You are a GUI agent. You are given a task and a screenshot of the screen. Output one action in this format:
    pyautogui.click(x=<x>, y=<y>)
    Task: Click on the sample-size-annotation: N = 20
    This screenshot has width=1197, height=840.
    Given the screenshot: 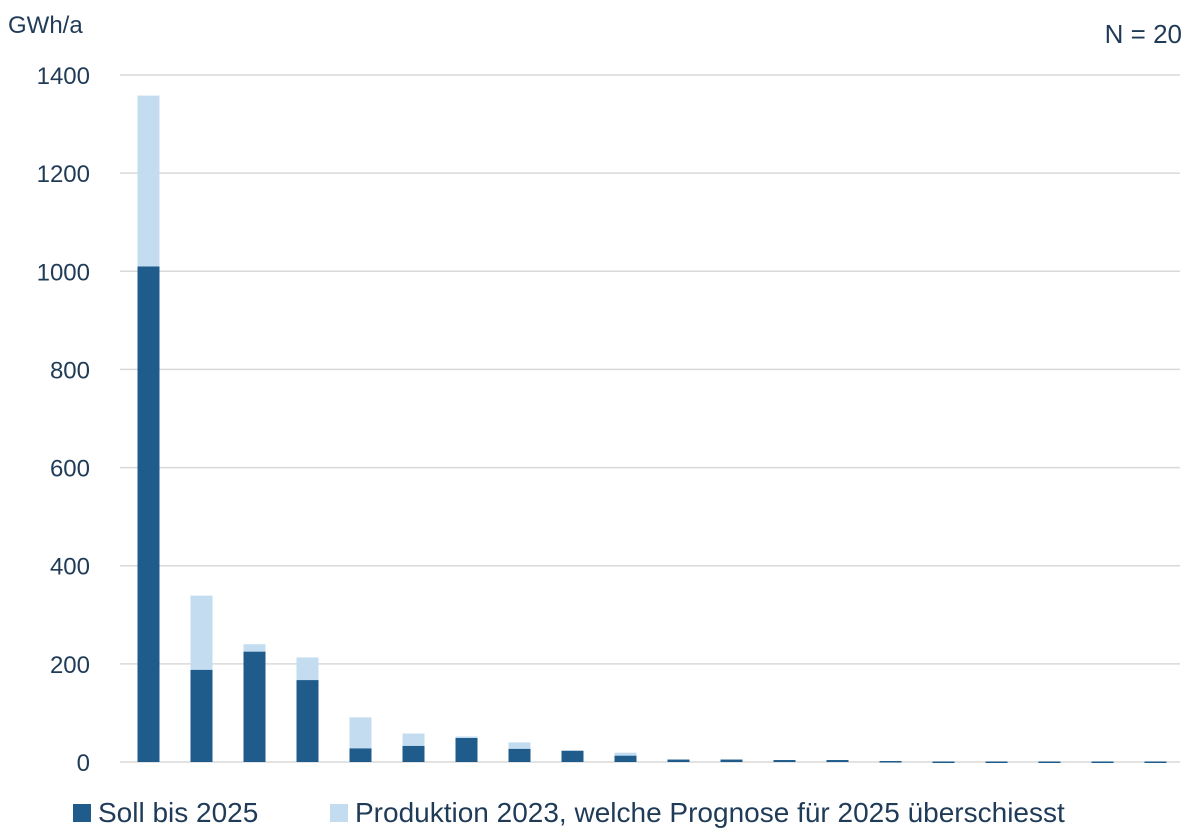 What is the action you would take?
    pyautogui.click(x=1143, y=34)
    